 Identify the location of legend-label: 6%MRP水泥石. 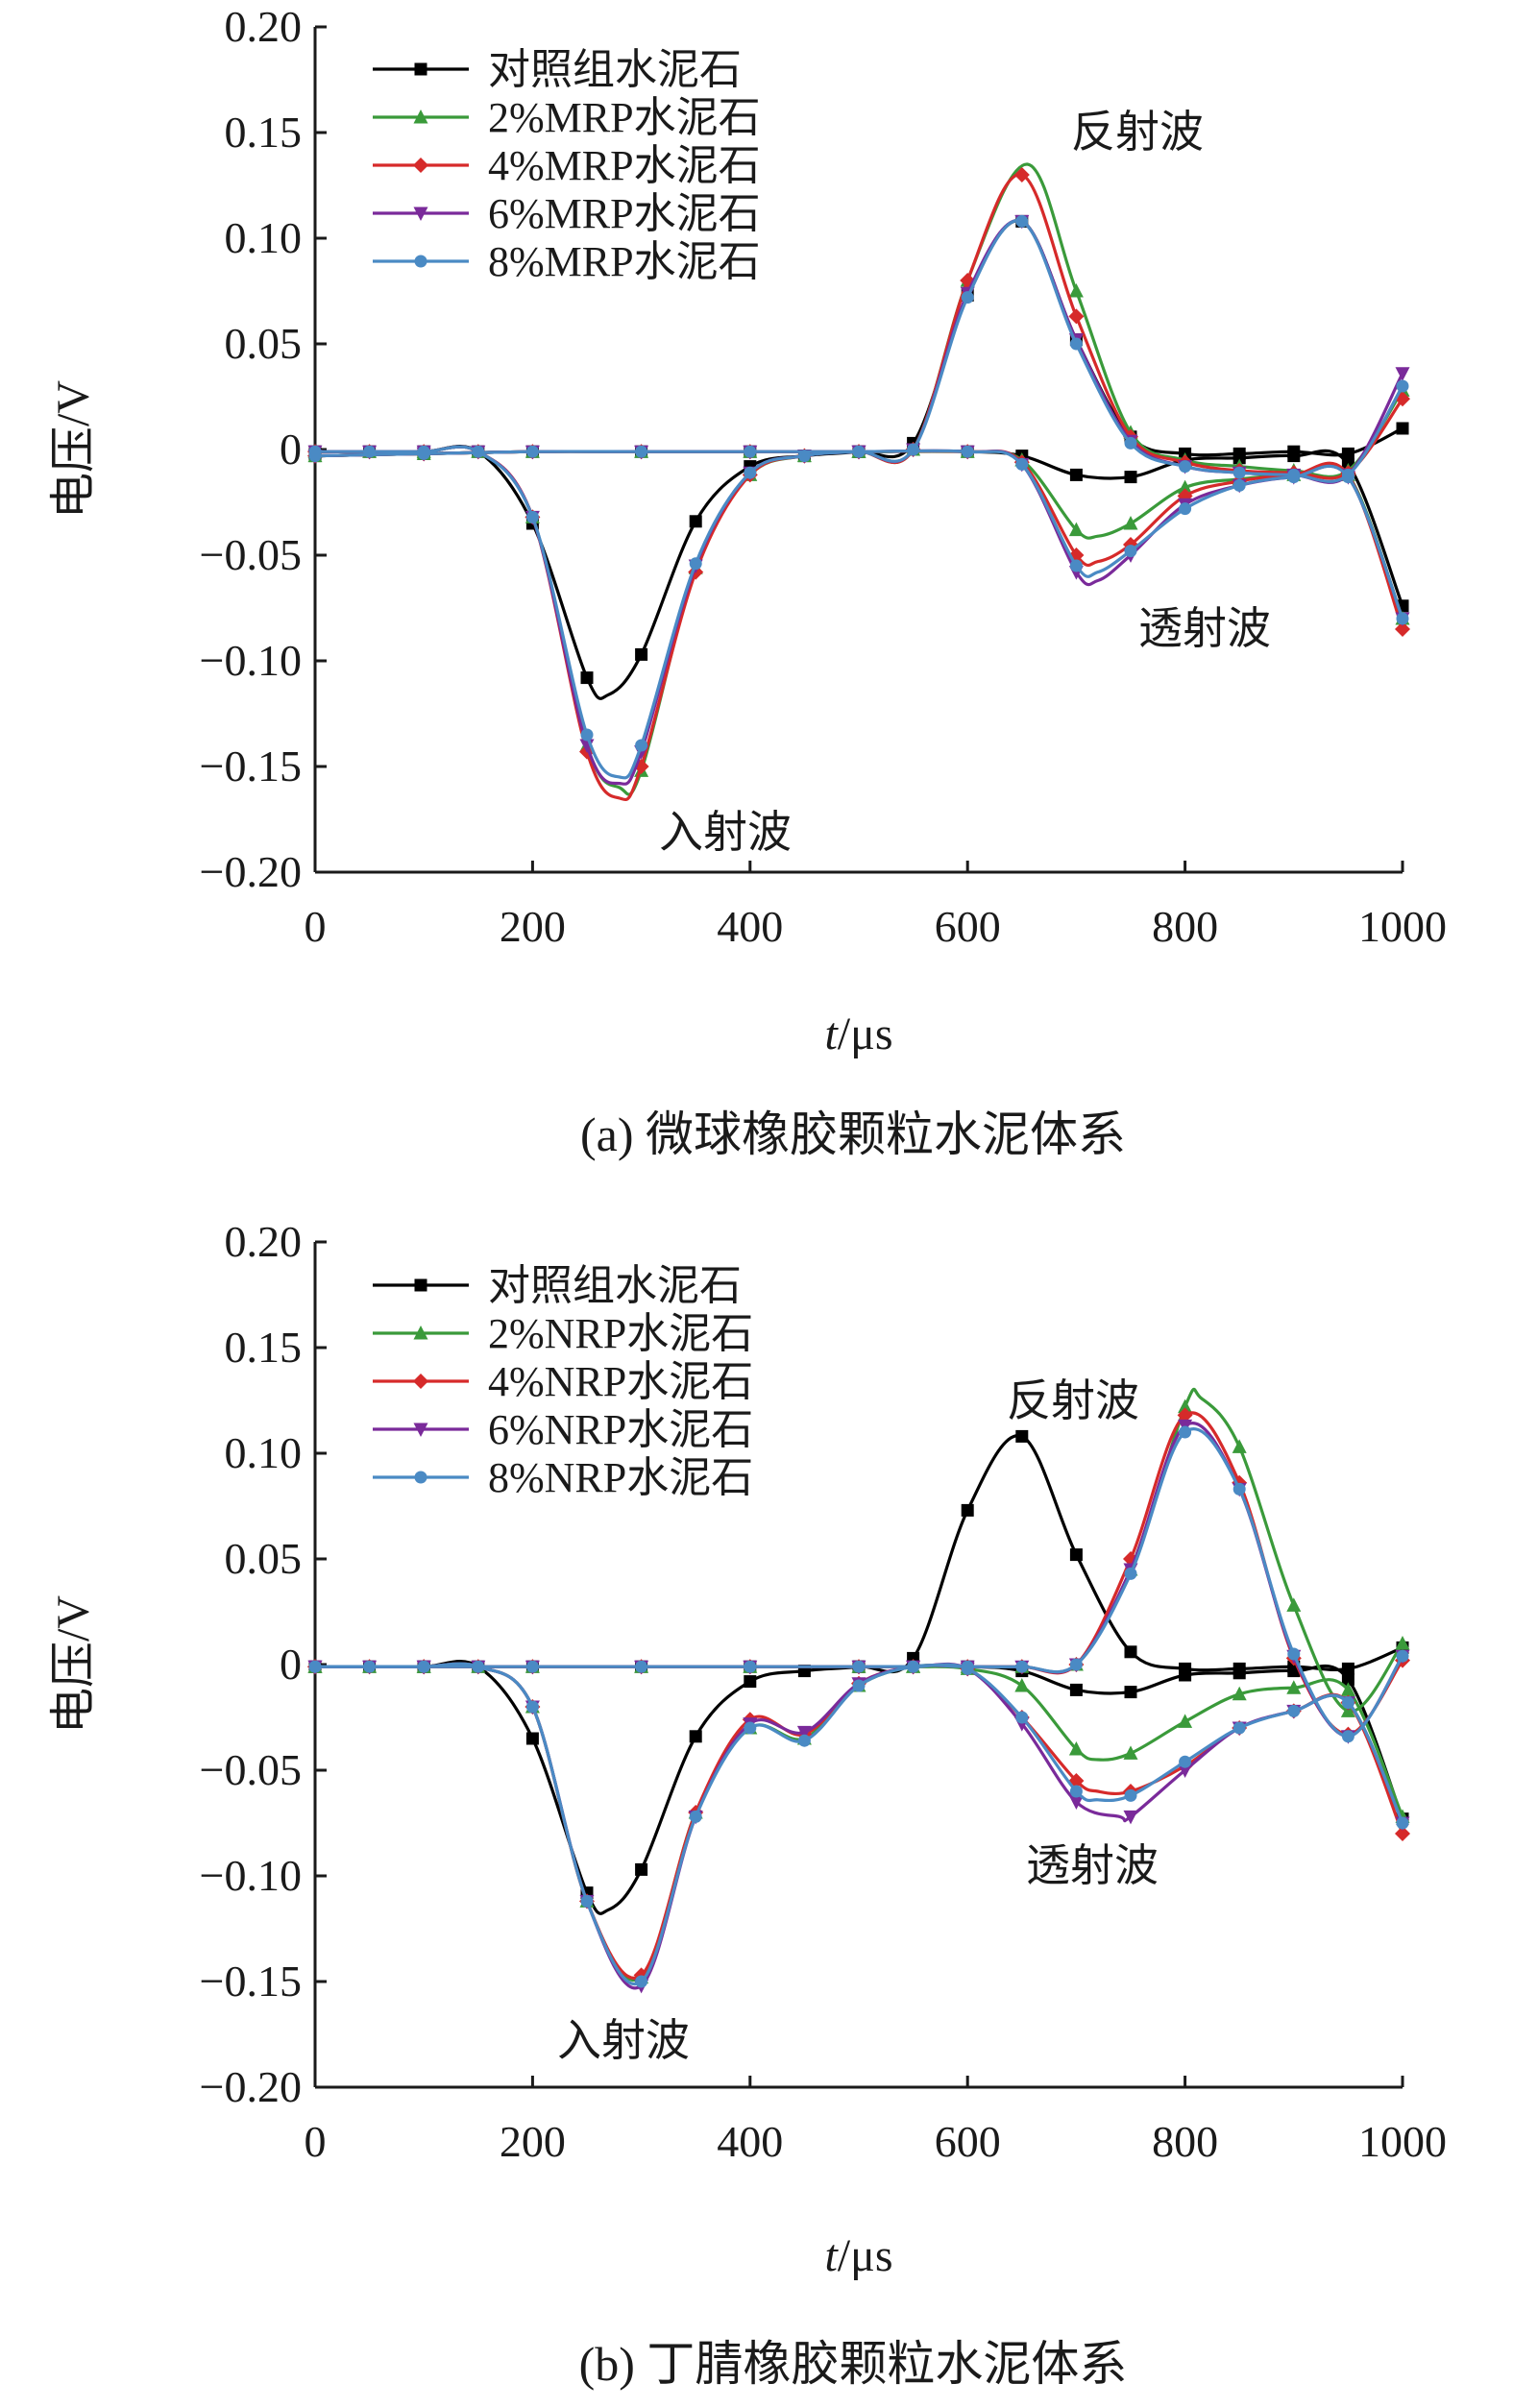
(624, 213).